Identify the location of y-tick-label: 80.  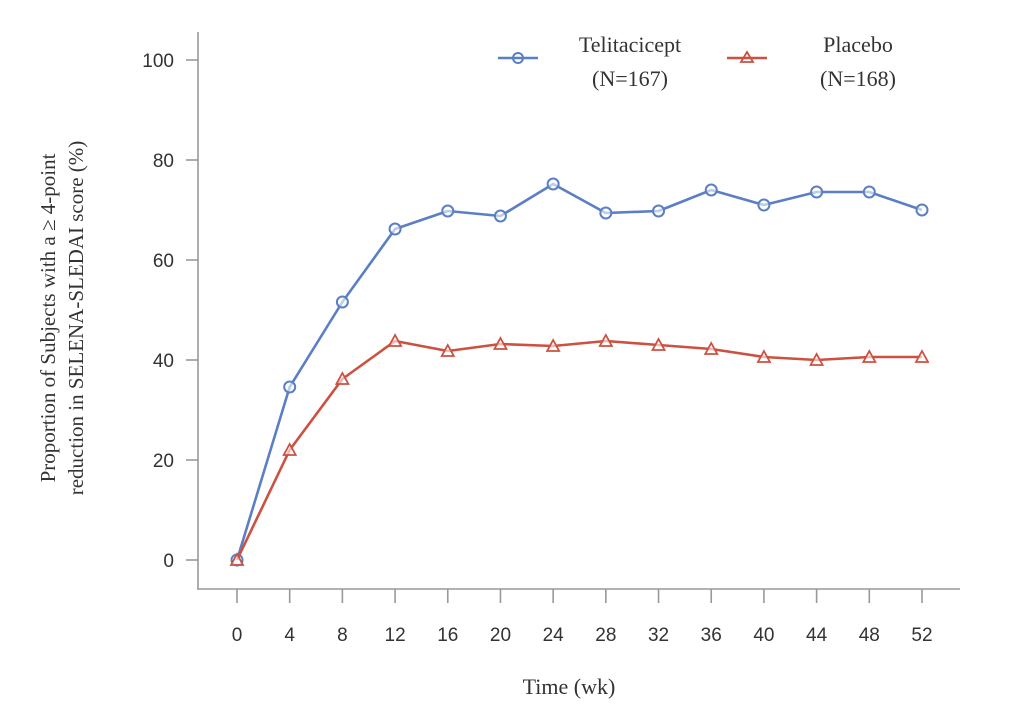
(163, 161).